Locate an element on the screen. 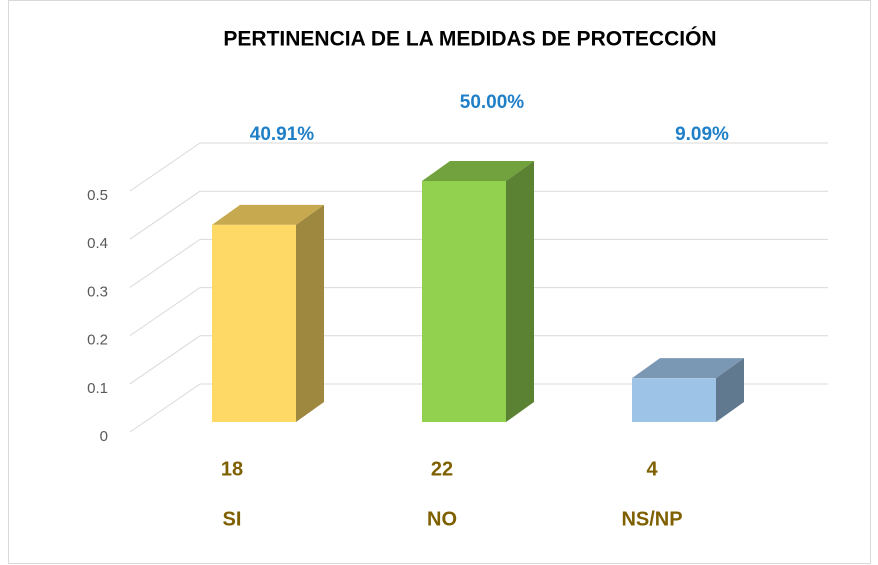  value-label: 9.09% is located at coordinates (702, 134).